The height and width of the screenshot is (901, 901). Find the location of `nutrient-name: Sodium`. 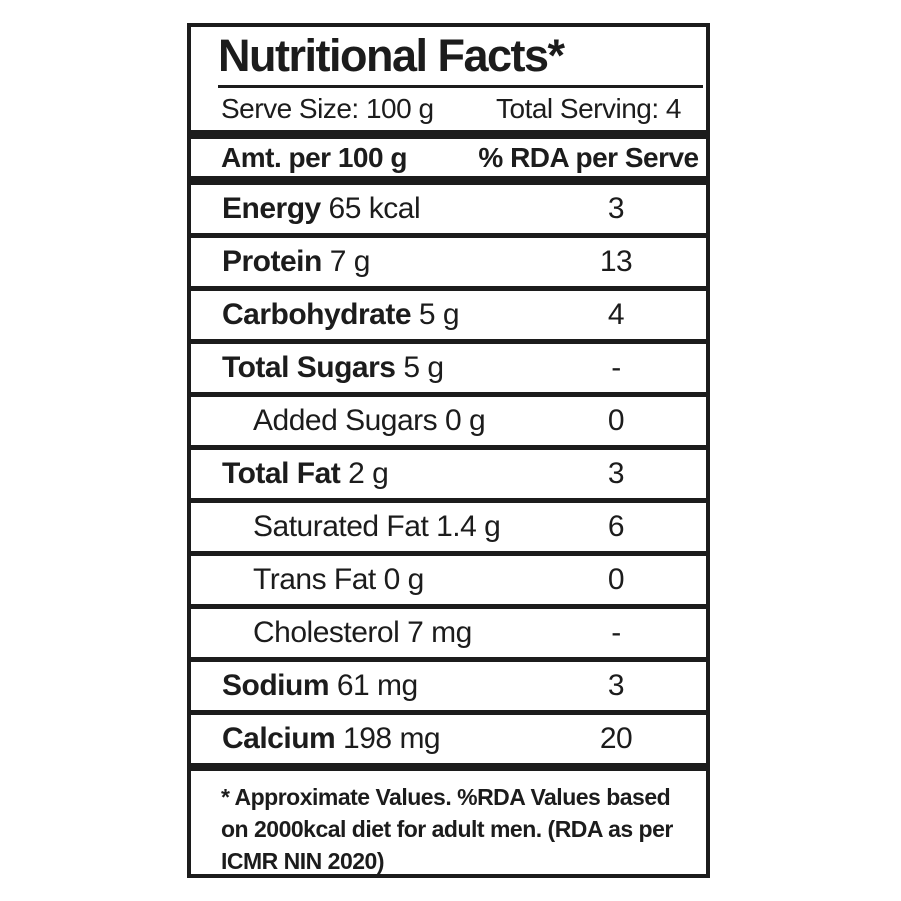

nutrient-name: Sodium is located at coordinates (276, 685).